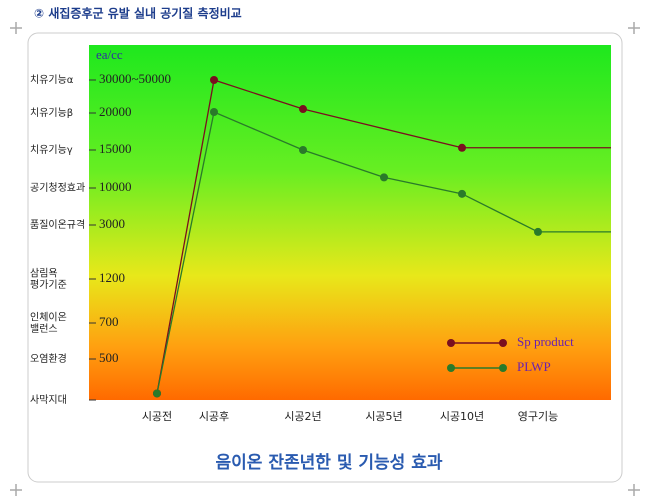 The width and height of the screenshot is (656, 500). What do you see at coordinates (462, 416) in the screenshot?
I see `x-tick-label: 시공10년` at bounding box center [462, 416].